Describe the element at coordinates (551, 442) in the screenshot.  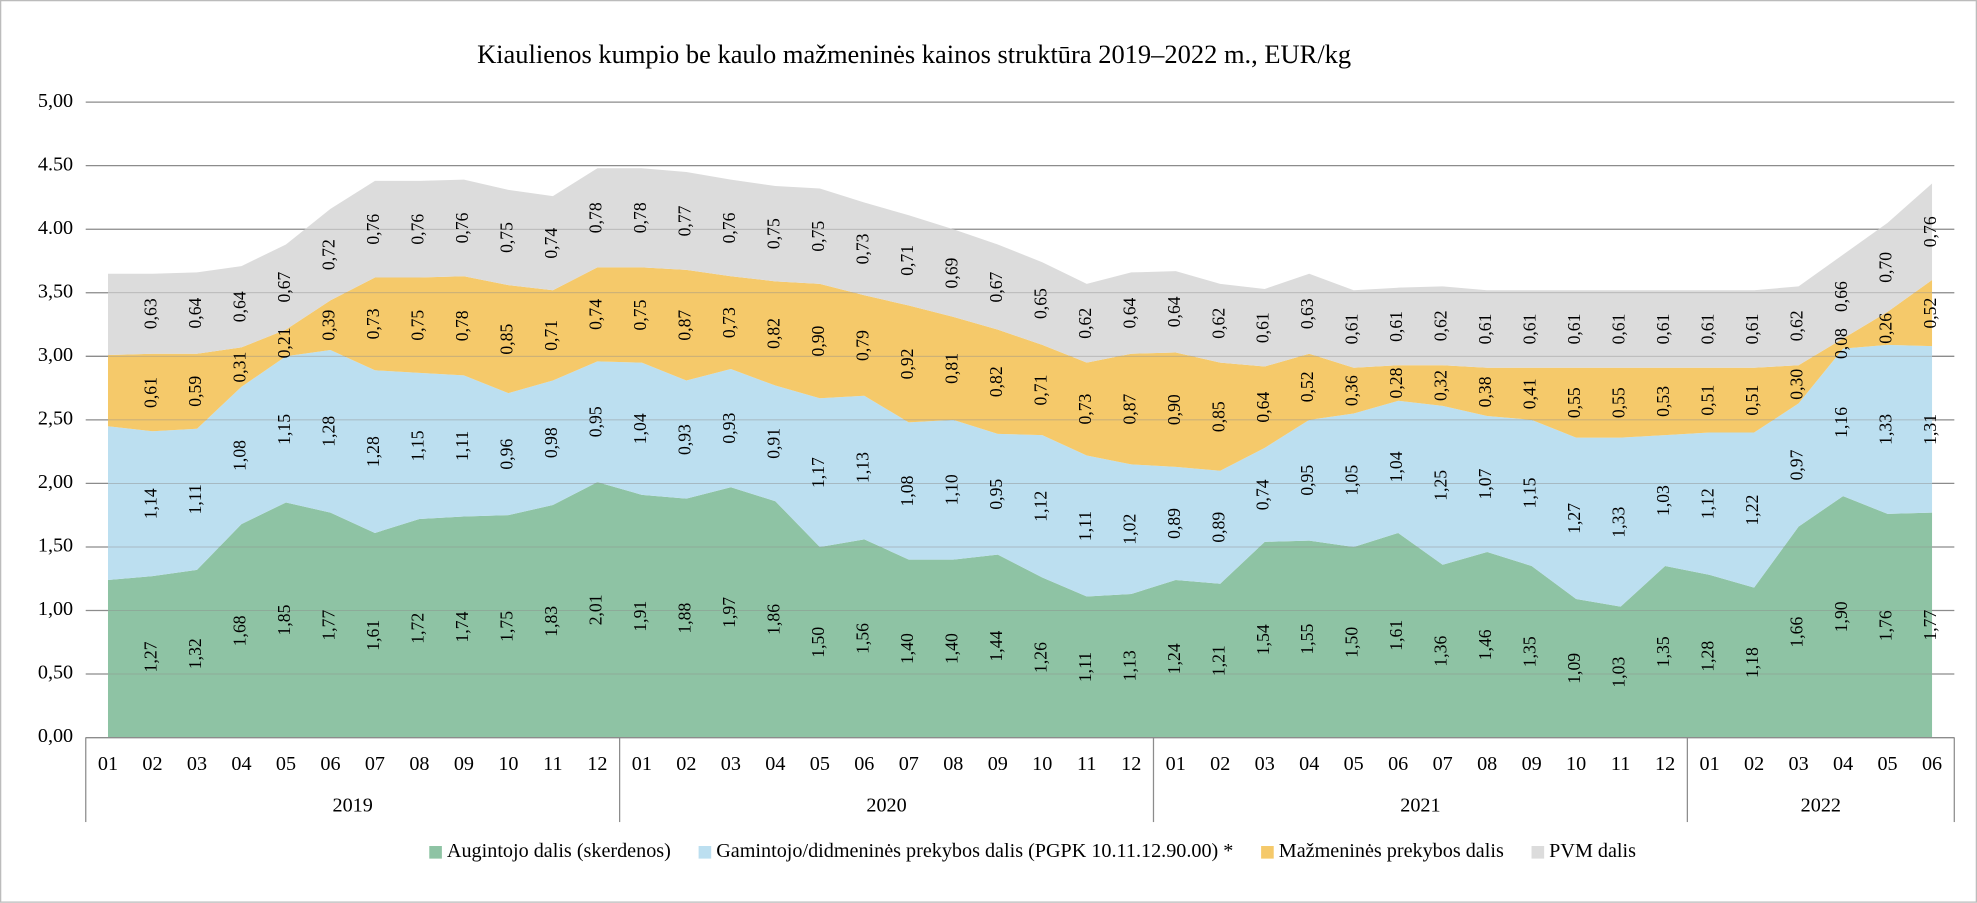
I see `value-label: 0,98` at that location.